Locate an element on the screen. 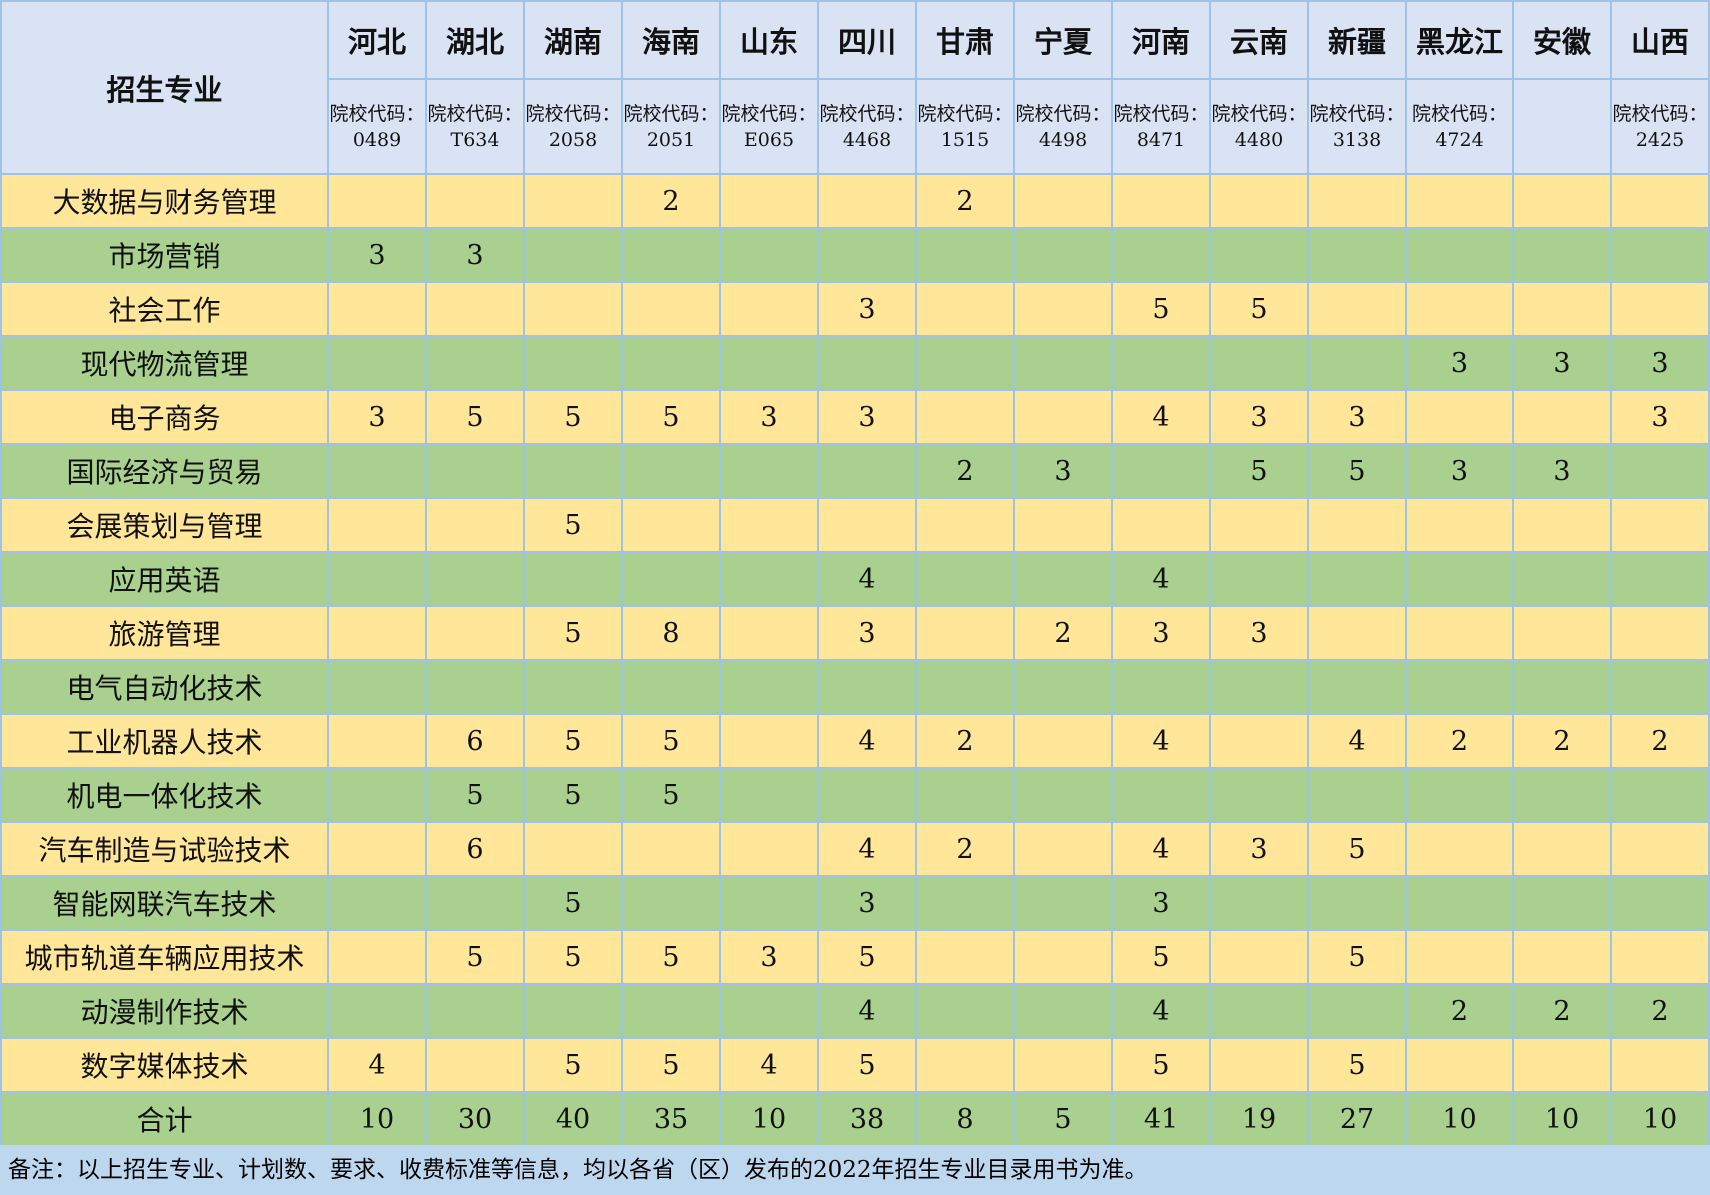  table-row: 社会工作 3 5 5 is located at coordinates (855, 309).